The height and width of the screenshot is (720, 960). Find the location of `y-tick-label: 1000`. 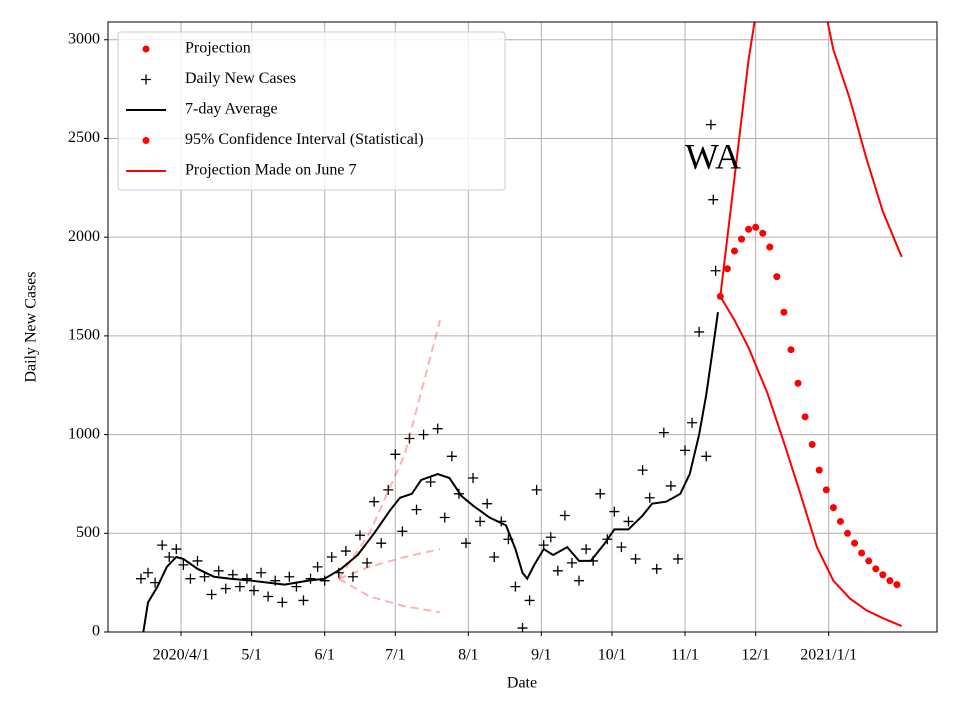

y-tick-label: 1000 is located at coordinates (84, 433).